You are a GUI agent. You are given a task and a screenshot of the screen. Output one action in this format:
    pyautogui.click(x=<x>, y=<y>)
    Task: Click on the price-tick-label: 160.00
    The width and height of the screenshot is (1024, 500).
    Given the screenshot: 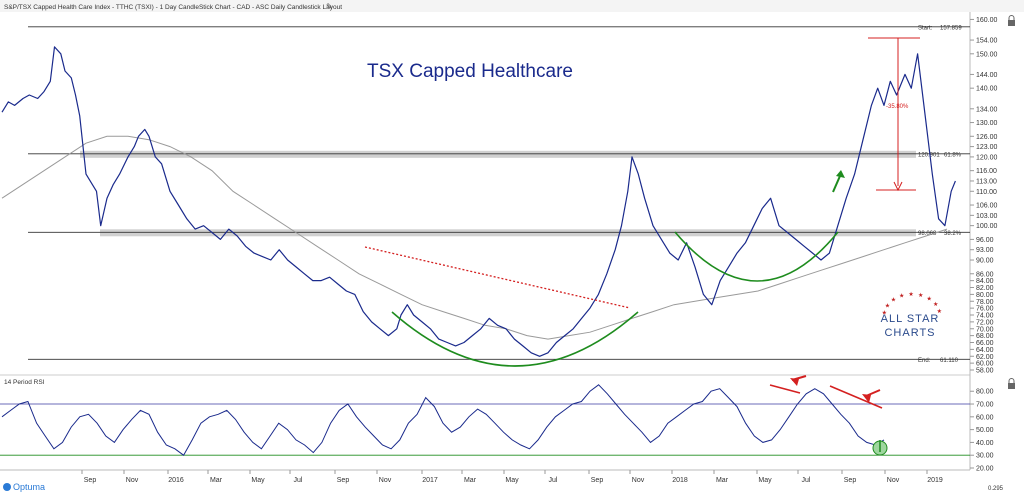 What is the action you would take?
    pyautogui.click(x=987, y=20)
    